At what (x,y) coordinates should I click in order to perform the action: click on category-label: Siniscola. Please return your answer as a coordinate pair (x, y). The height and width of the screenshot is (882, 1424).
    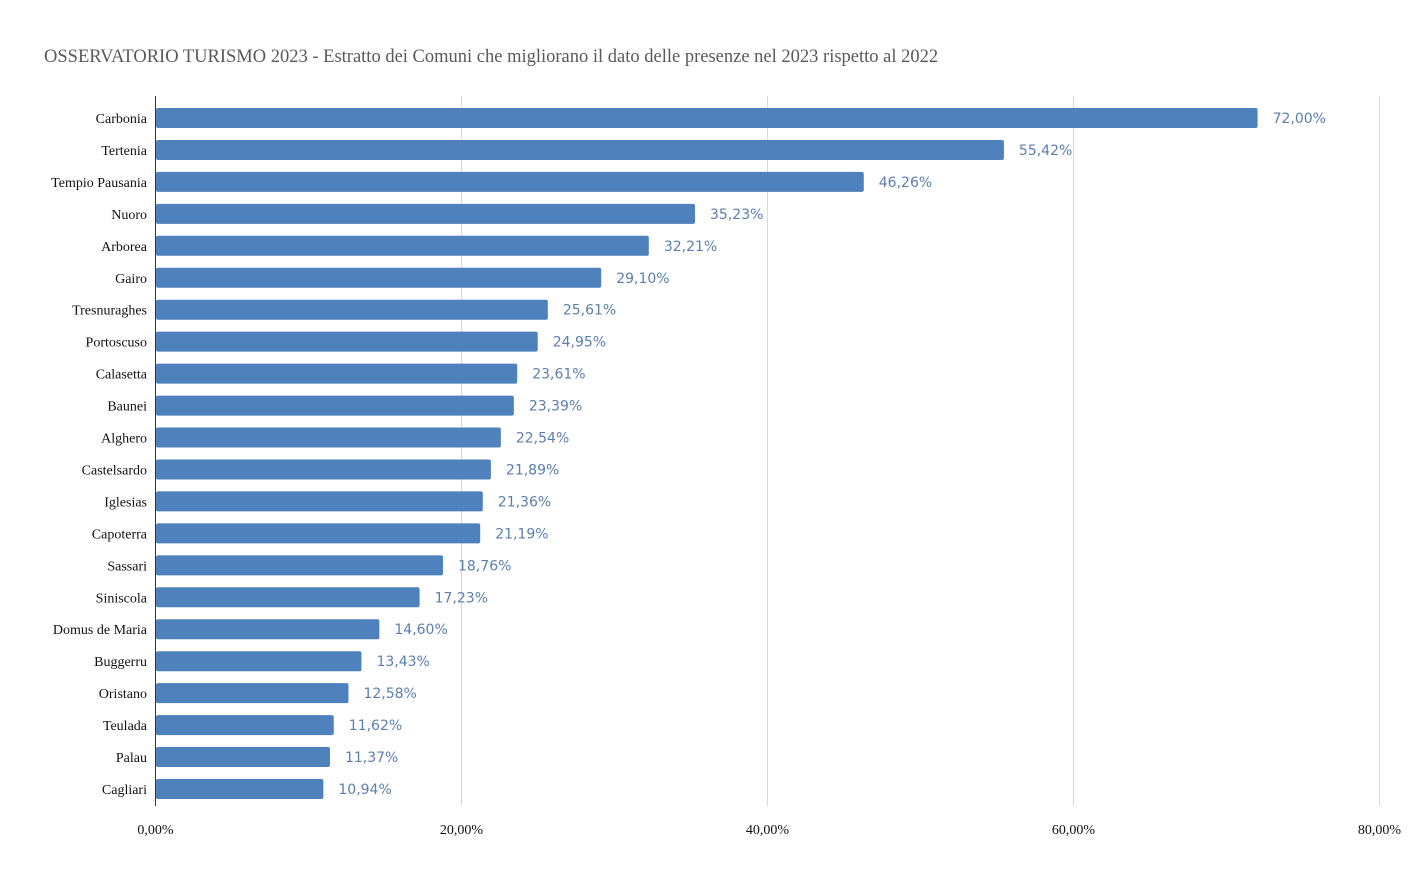
    Looking at the image, I should click on (122, 598).